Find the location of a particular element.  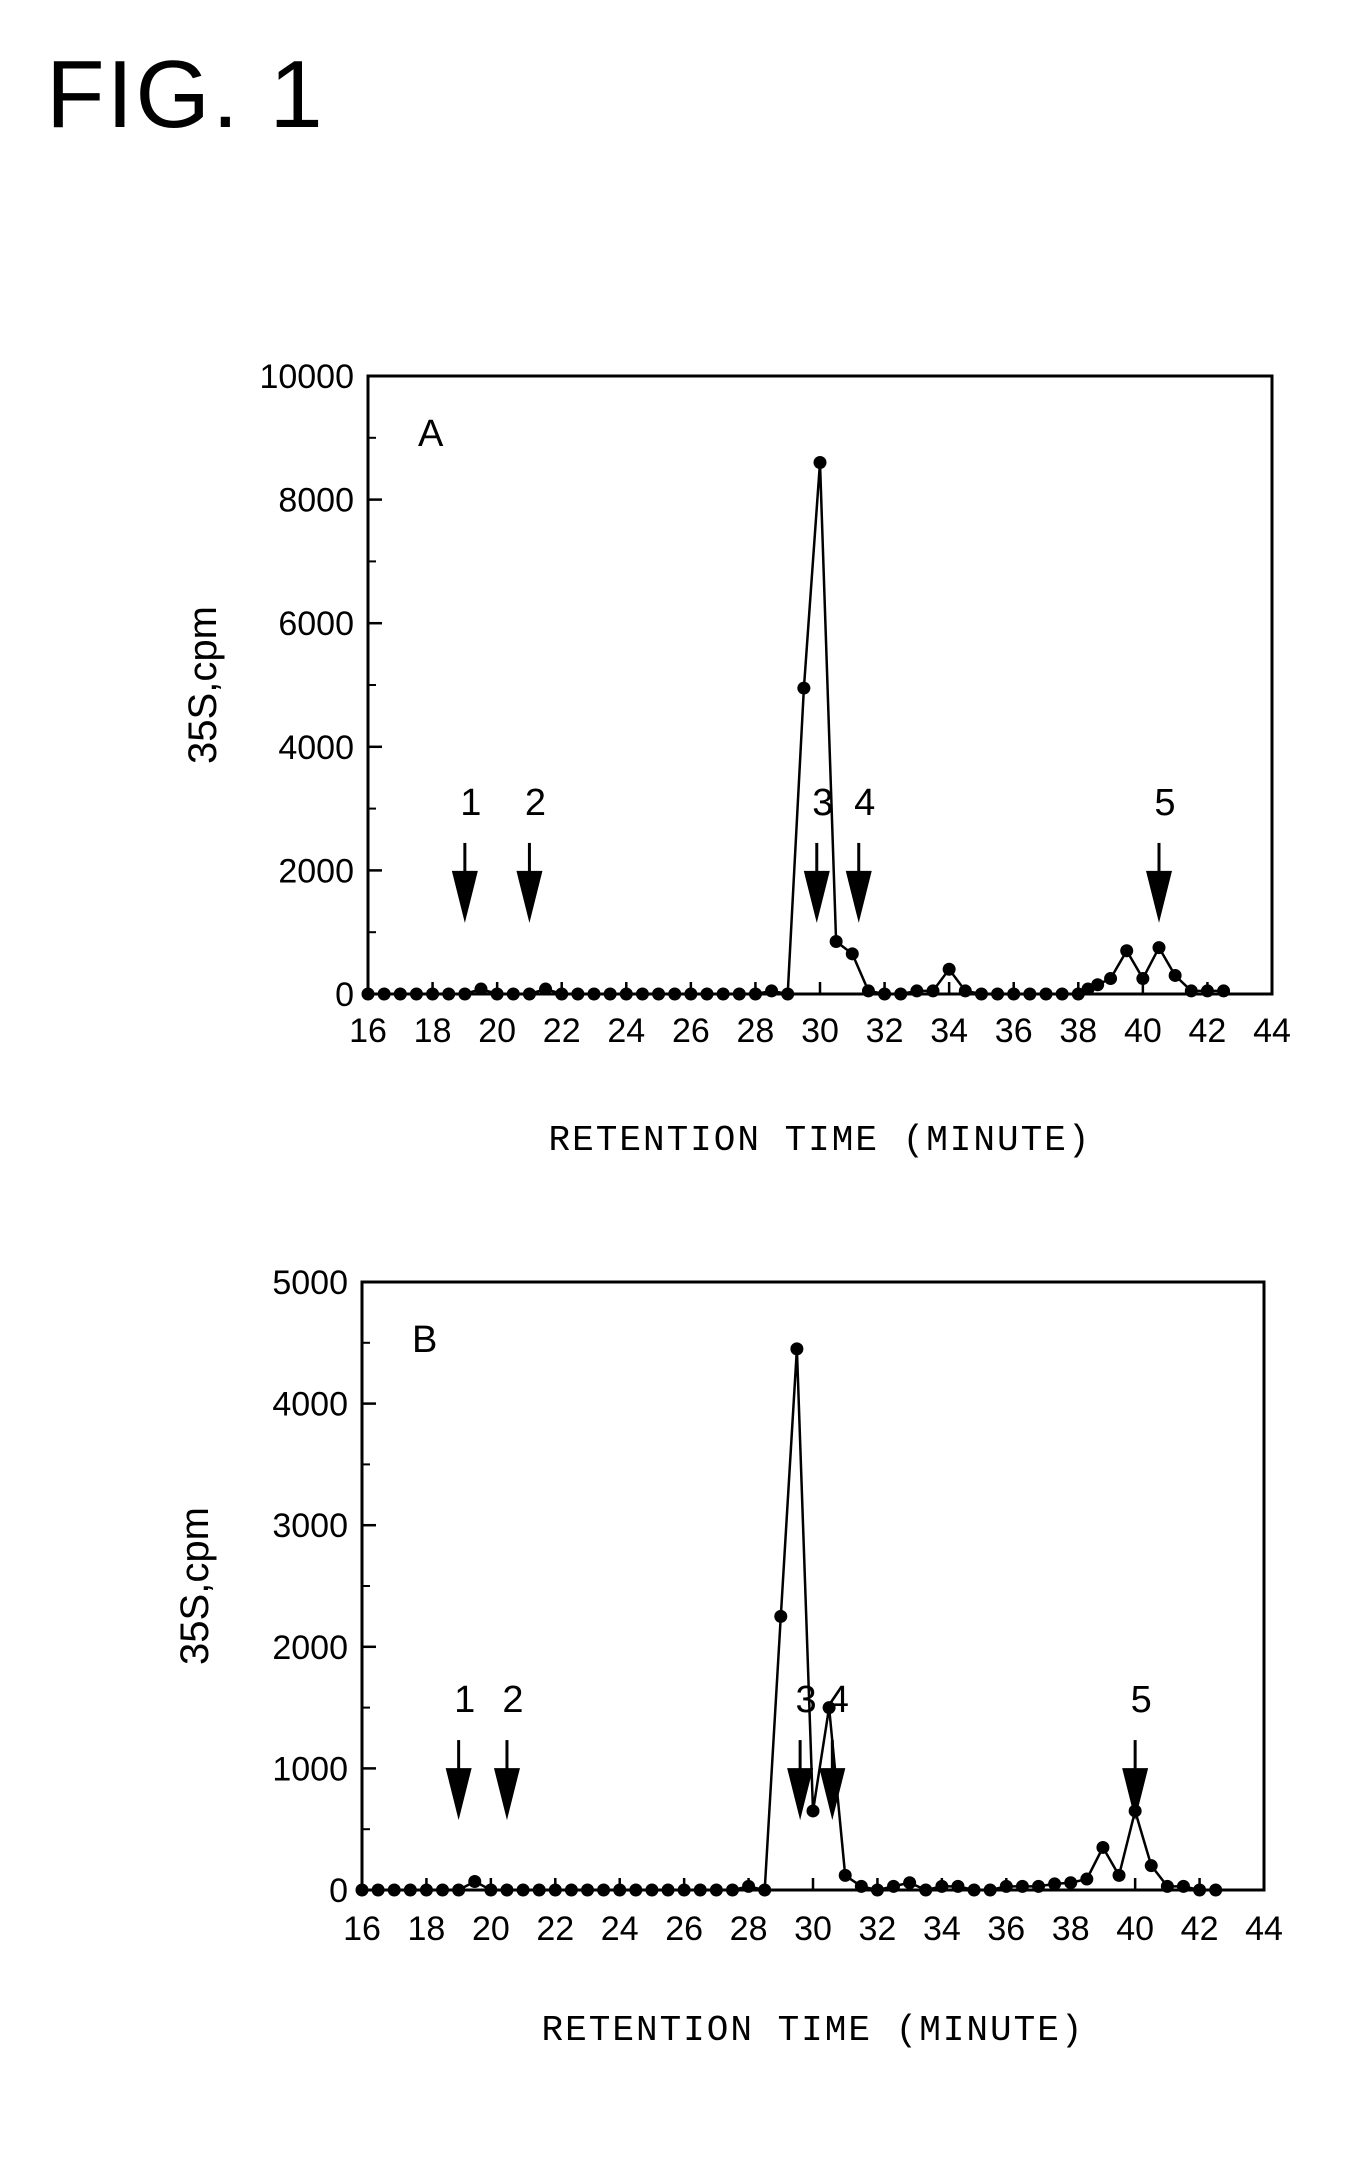

x-axis-title: RETENTION TIME (MINUTE) is located at coordinates (820, 1140).